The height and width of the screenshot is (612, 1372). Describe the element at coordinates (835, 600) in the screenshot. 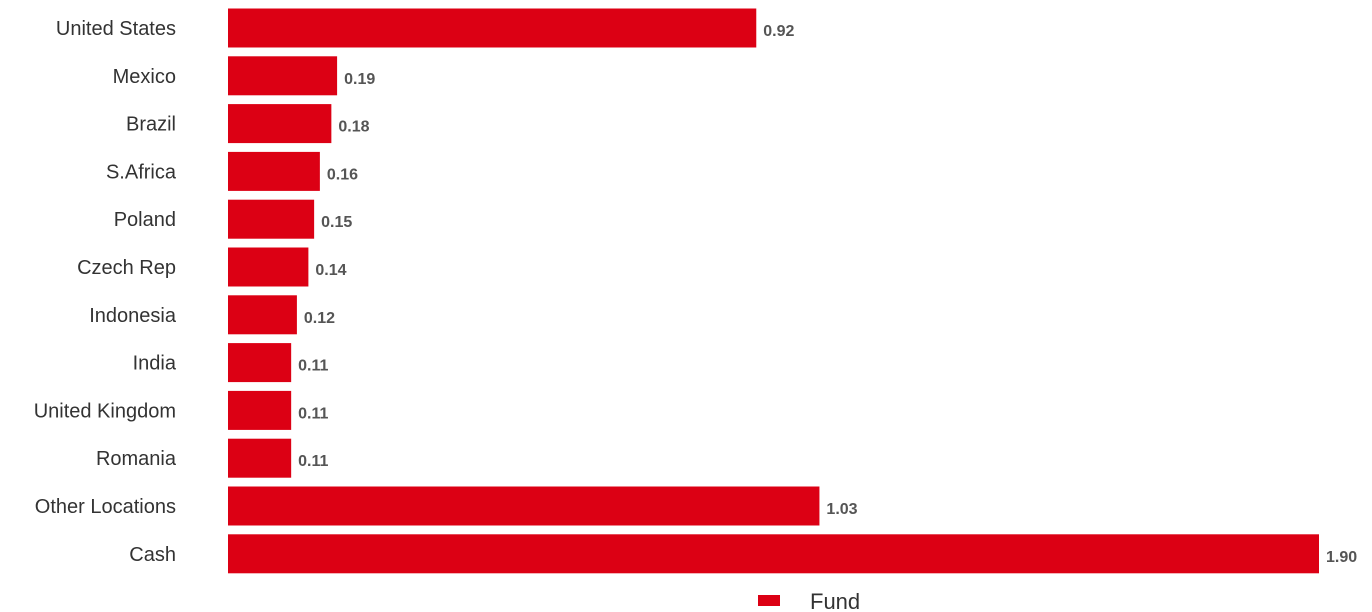

I see `legend-label-fund: Fund` at that location.